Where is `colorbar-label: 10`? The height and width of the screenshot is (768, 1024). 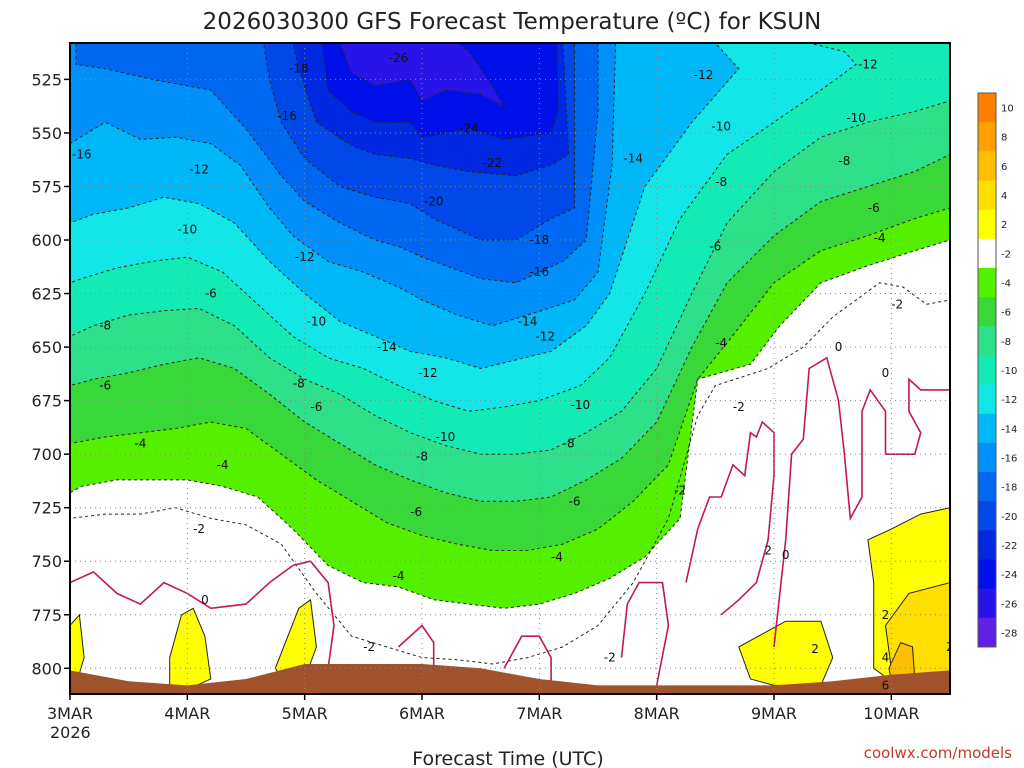 colorbar-label: 10 is located at coordinates (1007, 109).